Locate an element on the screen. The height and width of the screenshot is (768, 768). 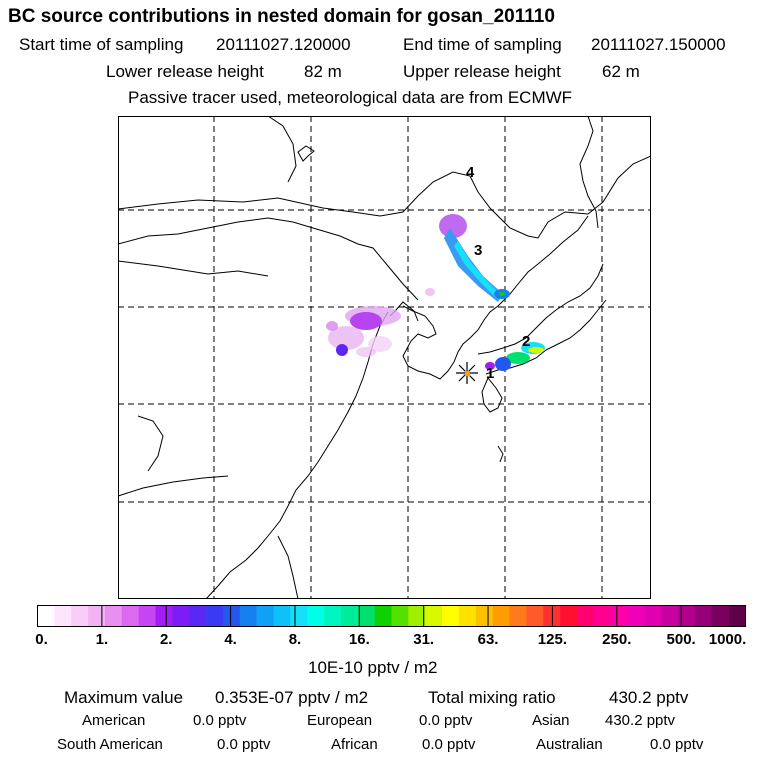
region-name-asian: Asian is located at coordinates (551, 720).